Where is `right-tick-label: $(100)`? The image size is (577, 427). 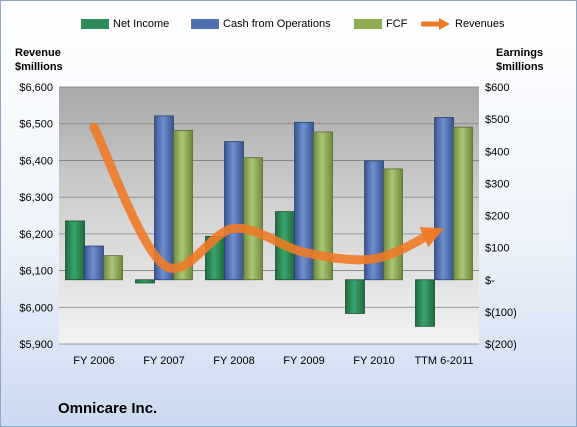 right-tick-label: $(100) is located at coordinates (501, 313).